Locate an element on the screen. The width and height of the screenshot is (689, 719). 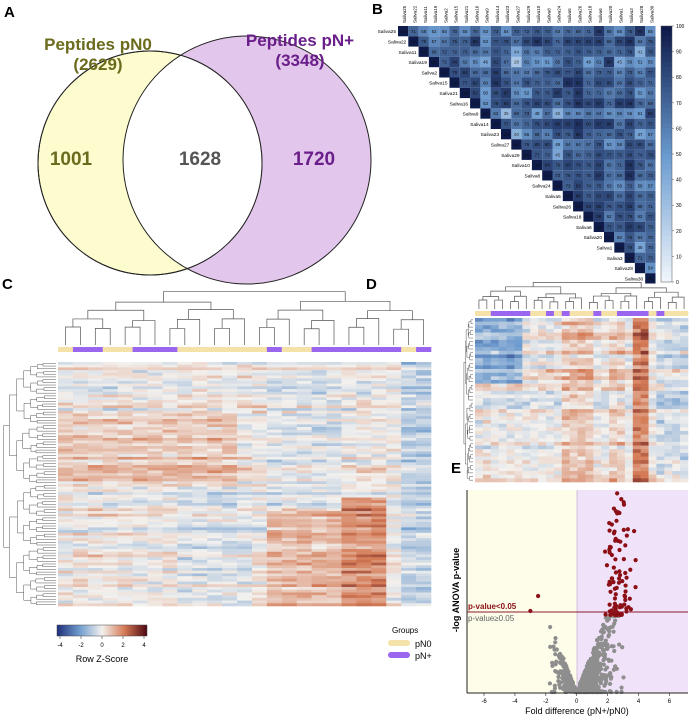
correlation-value: 85 is located at coordinates (629, 206).